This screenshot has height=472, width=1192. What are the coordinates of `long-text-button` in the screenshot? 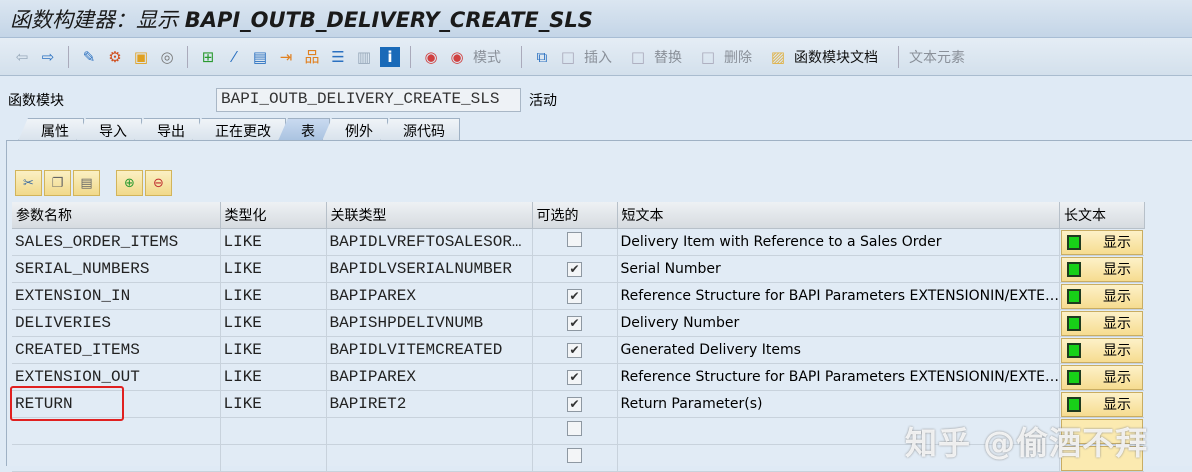 It's located at (1101, 430).